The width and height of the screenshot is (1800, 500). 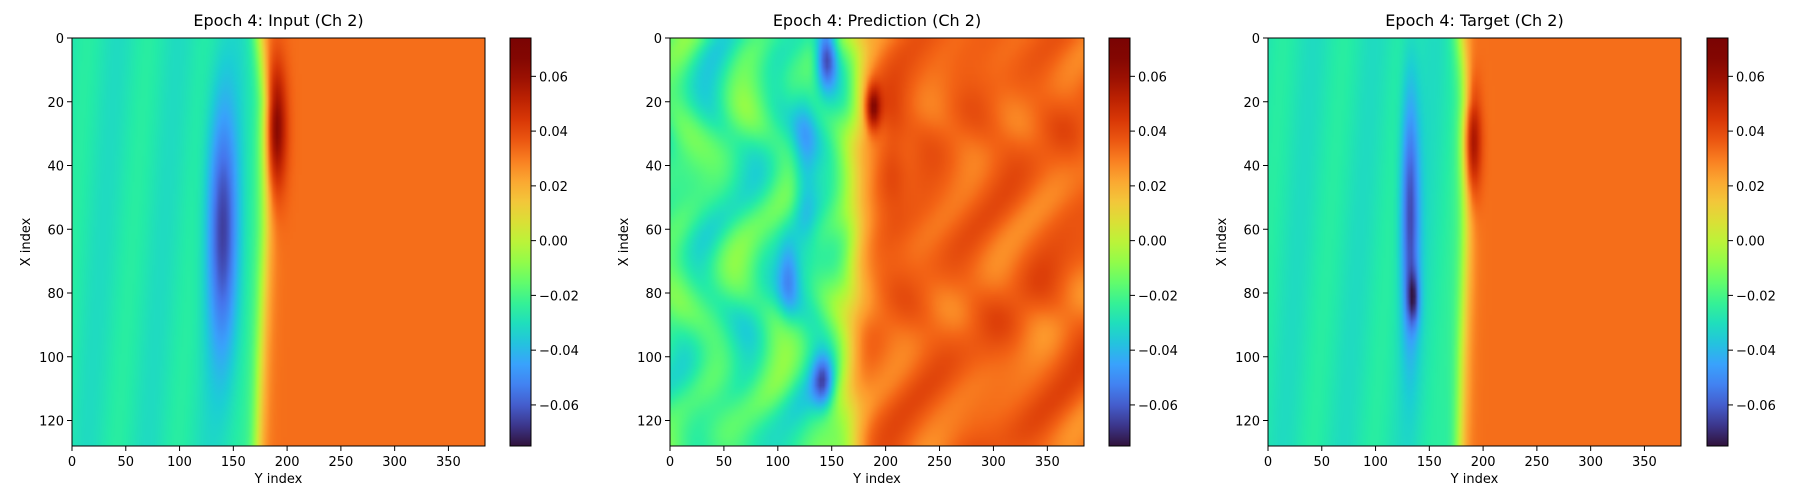 I want to click on chart-title: Epoch 4: Target (Ch 2), so click(x=1474, y=20).